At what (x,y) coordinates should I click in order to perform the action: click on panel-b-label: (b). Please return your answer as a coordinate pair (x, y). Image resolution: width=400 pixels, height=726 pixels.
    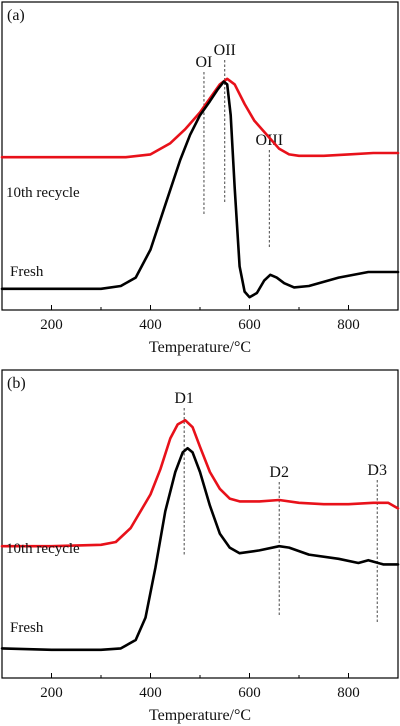
    Looking at the image, I should click on (16, 383).